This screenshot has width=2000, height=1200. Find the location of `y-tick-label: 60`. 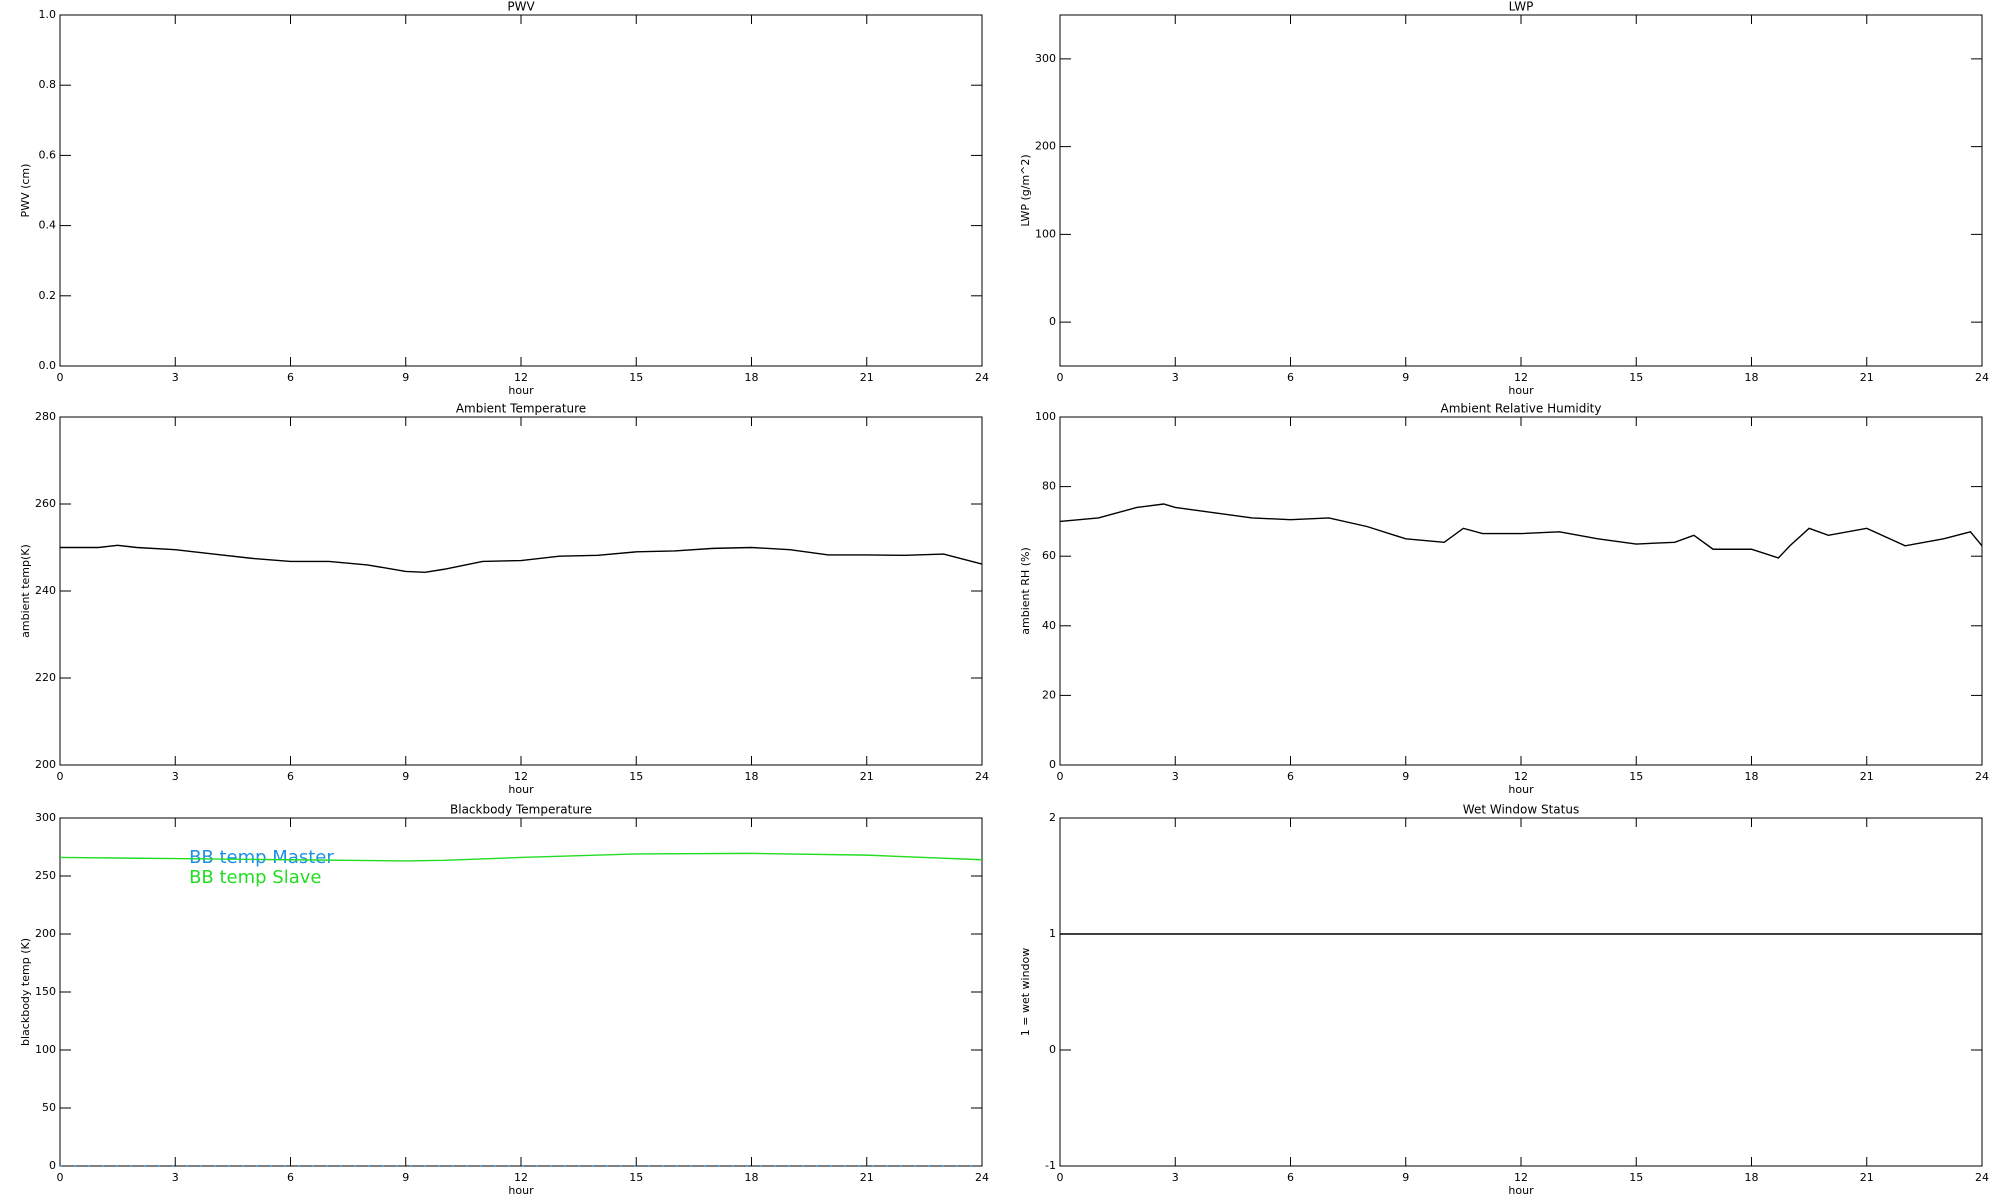

y-tick-label: 60 is located at coordinates (1049, 555).